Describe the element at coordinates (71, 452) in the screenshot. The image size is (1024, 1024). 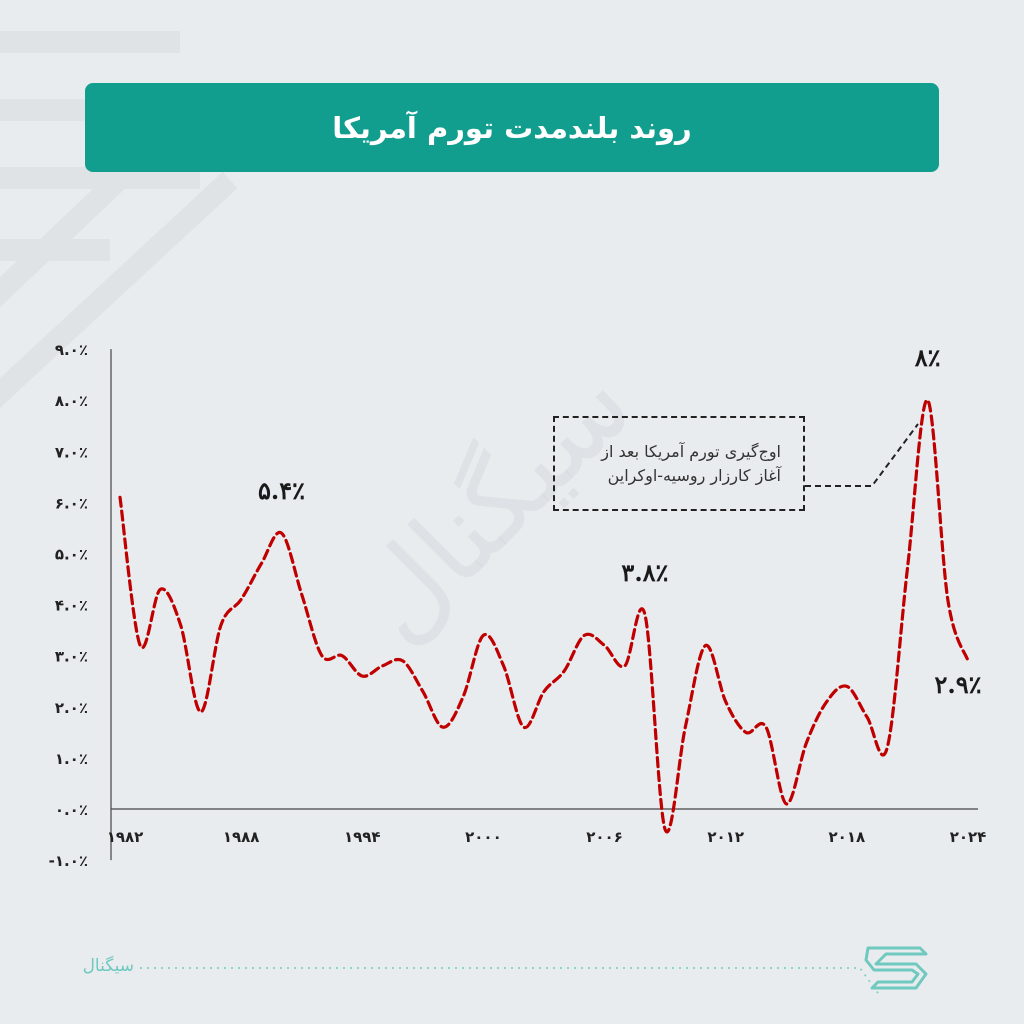
I see `y-tick-label: ۷.۰٪` at that location.